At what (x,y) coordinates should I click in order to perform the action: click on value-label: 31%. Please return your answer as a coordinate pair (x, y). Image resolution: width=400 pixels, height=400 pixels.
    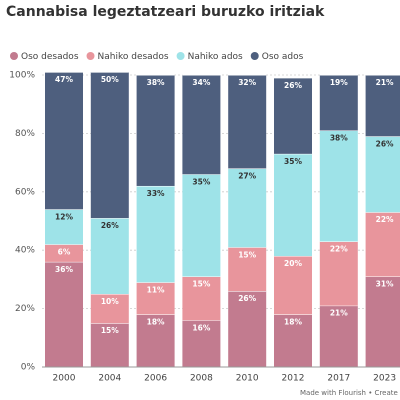
    Looking at the image, I should click on (385, 283).